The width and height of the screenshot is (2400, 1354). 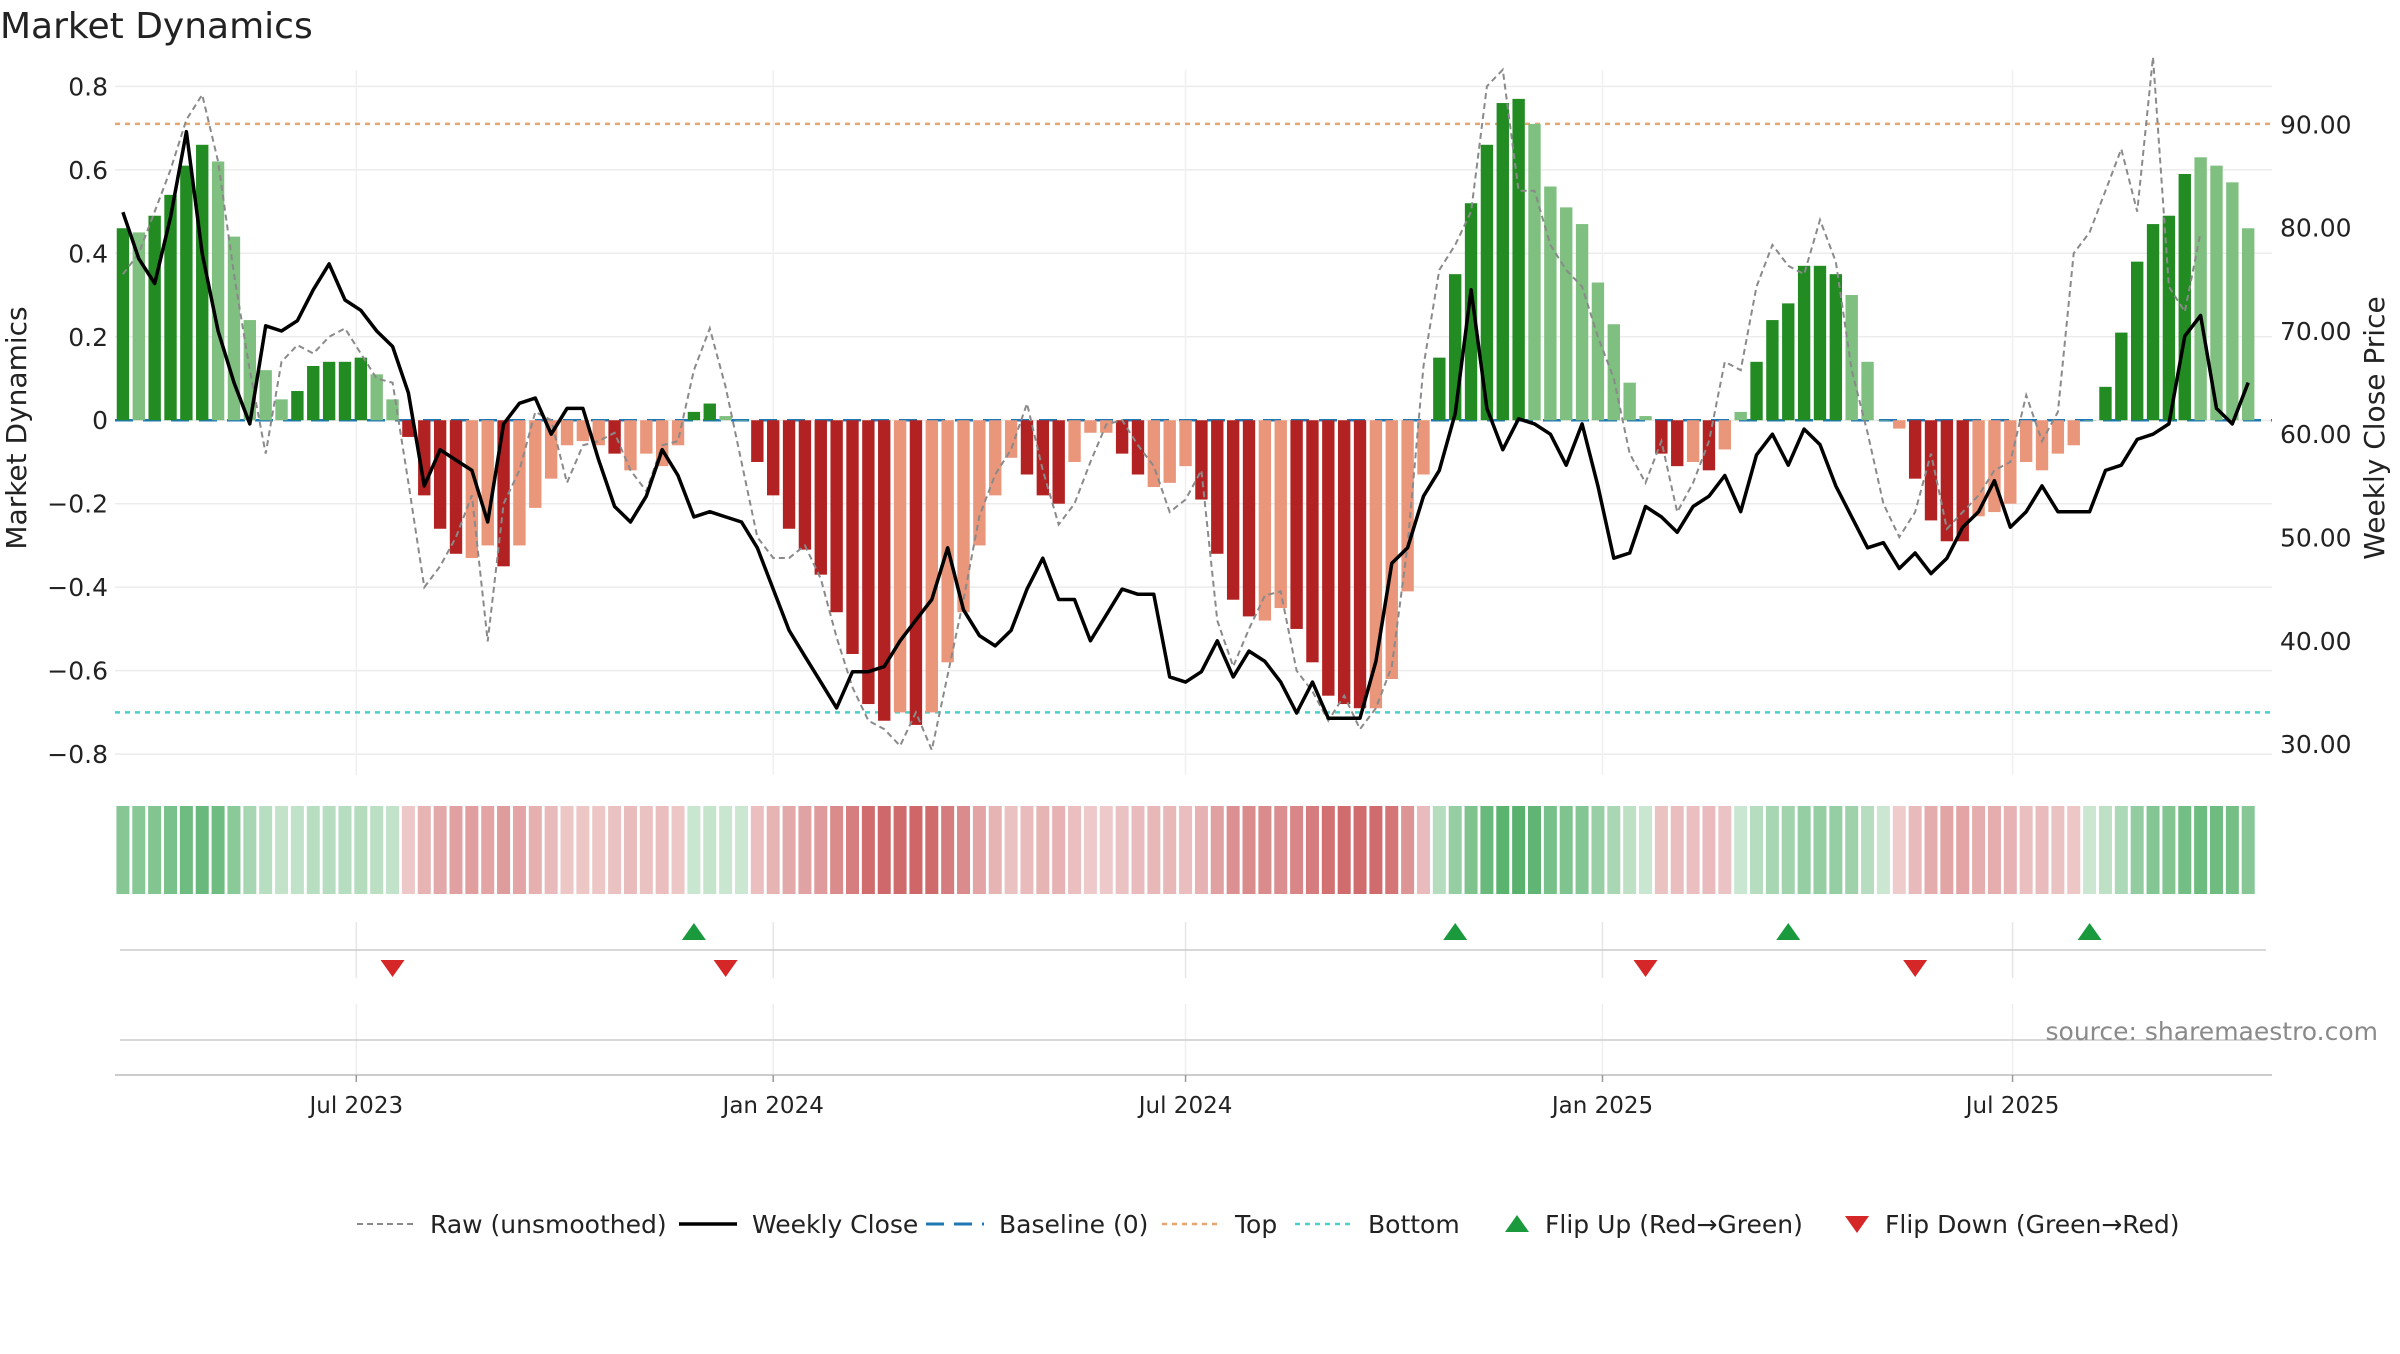 I want to click on y-tick-label: −0.8, so click(x=77, y=754).